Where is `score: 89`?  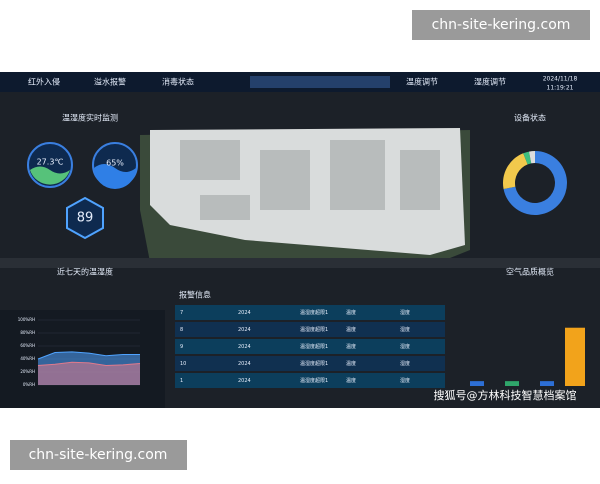 score: 89 is located at coordinates (85, 218).